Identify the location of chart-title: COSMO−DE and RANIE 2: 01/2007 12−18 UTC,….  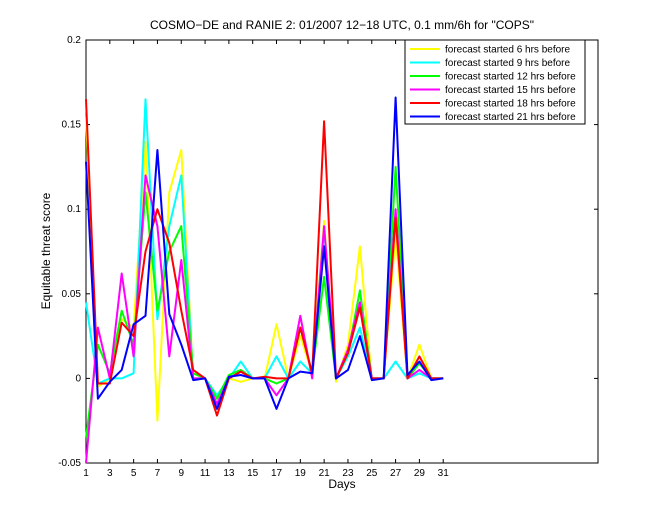
(342, 25).